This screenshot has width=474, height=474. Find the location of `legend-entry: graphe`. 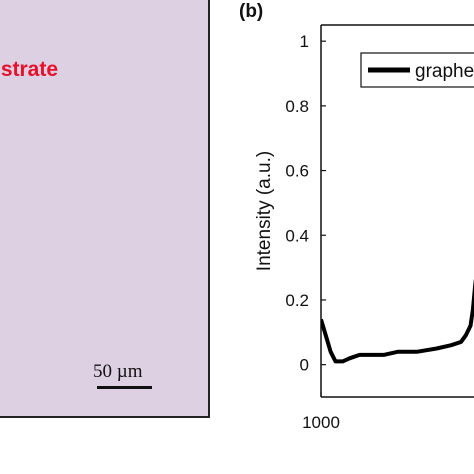

legend-entry: graphe is located at coordinates (444, 71).